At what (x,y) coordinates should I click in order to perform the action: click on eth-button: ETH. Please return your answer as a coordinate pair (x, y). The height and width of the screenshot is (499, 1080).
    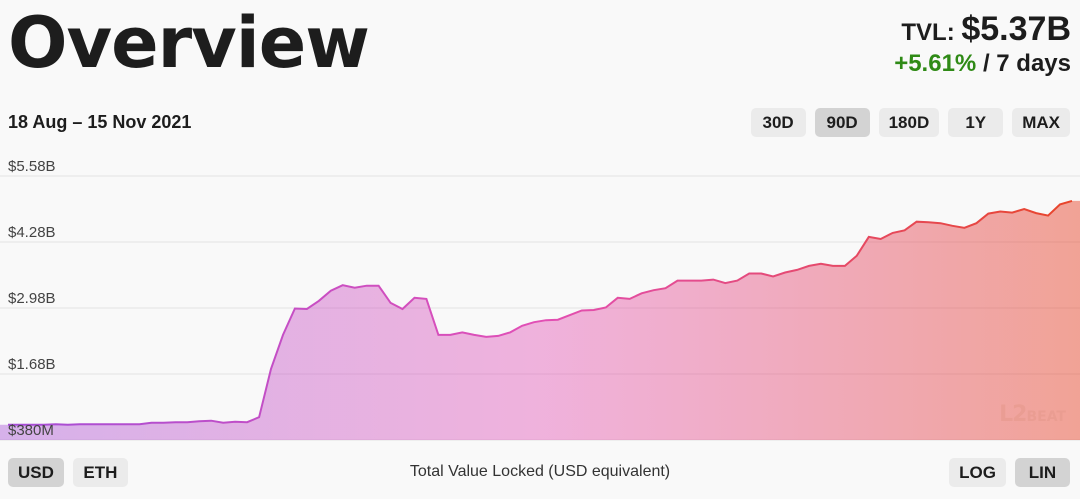
    Looking at the image, I should click on (100, 472).